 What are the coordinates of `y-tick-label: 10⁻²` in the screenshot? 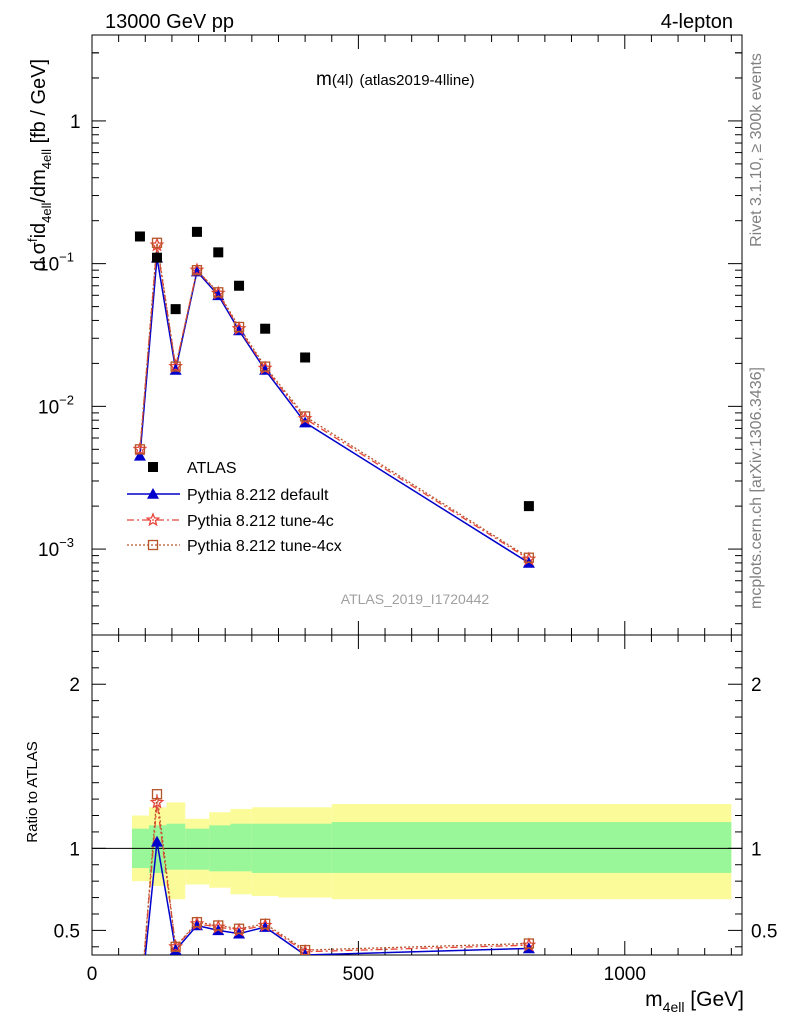 It's located at (56, 405).